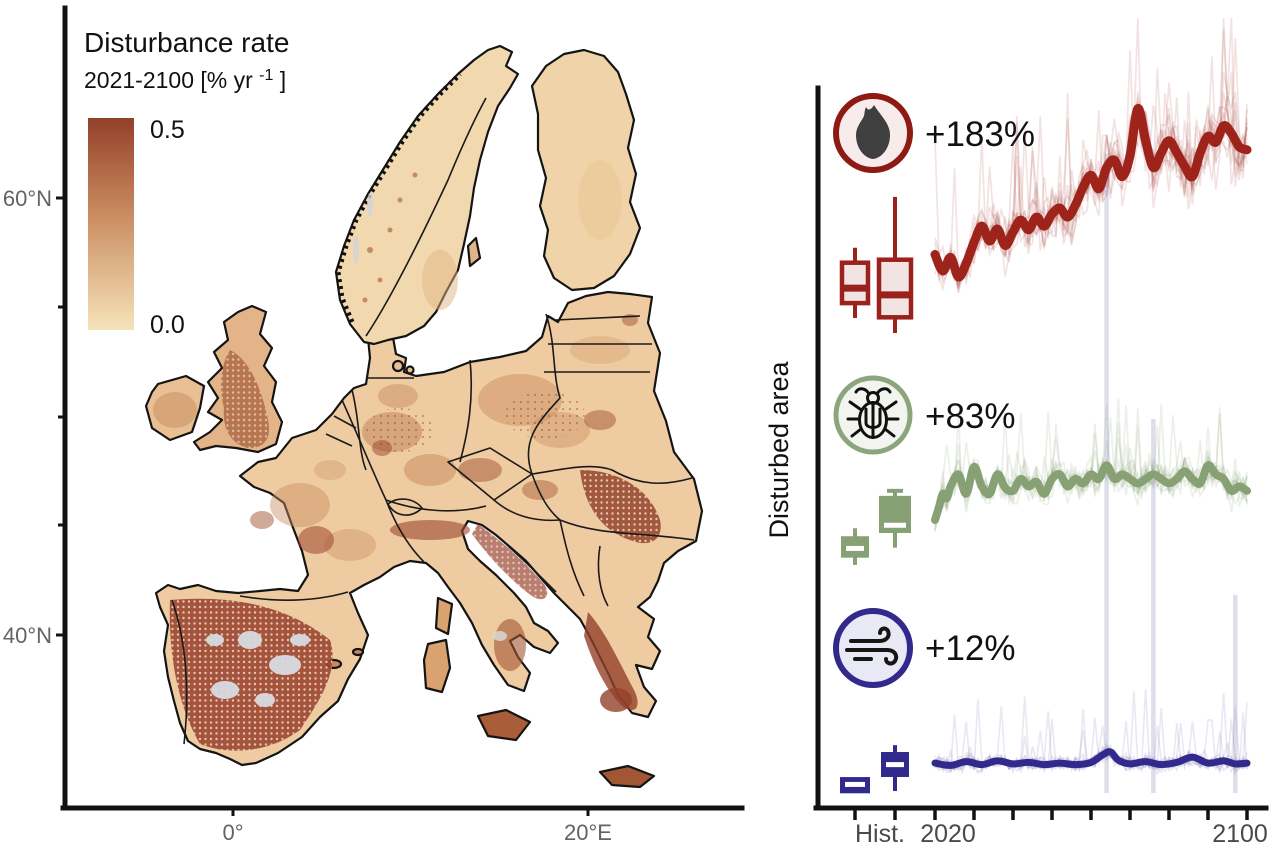 This screenshot has height=852, width=1280. What do you see at coordinates (588, 832) in the screenshot?
I see `lon-label-20e: 20°E` at bounding box center [588, 832].